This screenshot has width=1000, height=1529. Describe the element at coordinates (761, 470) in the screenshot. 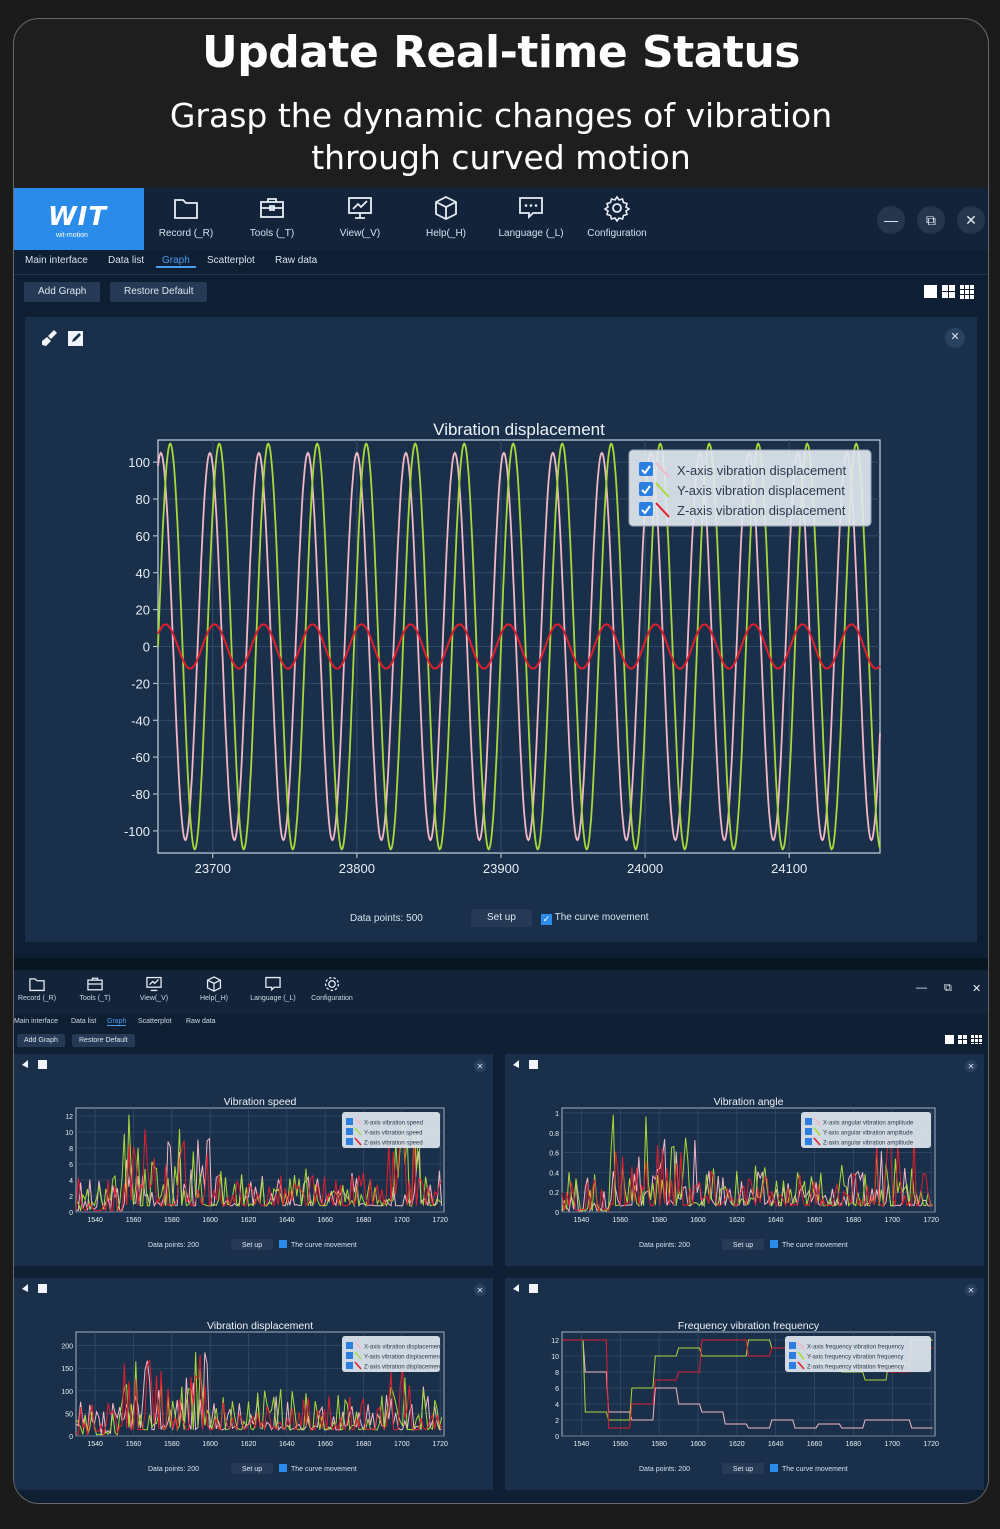

I see `legend-label: X-axis vibration displacement` at that location.